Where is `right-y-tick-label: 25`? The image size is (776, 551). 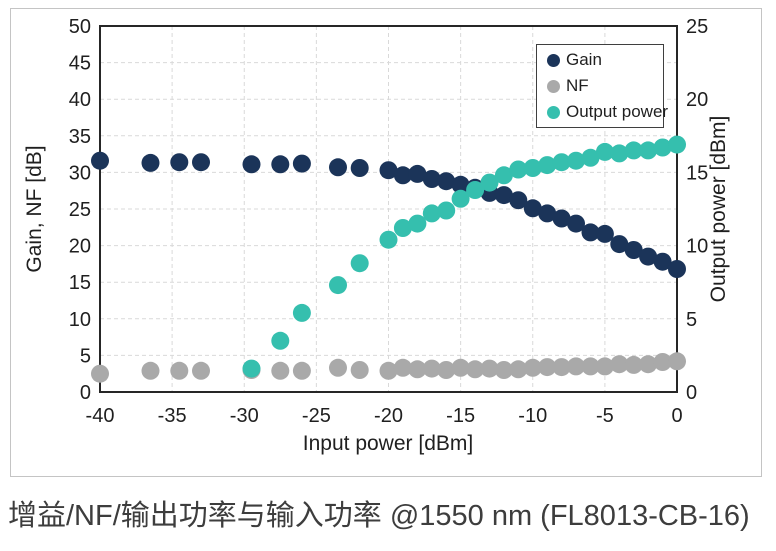 right-y-tick-label: 25 is located at coordinates (697, 27).